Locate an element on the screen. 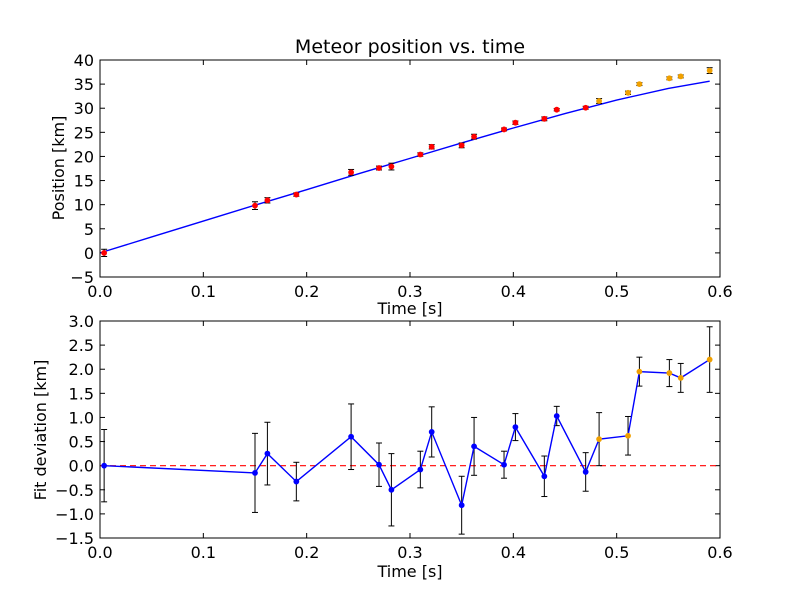  deviation-plot-ytick-label: 2.0 is located at coordinates (81, 369).